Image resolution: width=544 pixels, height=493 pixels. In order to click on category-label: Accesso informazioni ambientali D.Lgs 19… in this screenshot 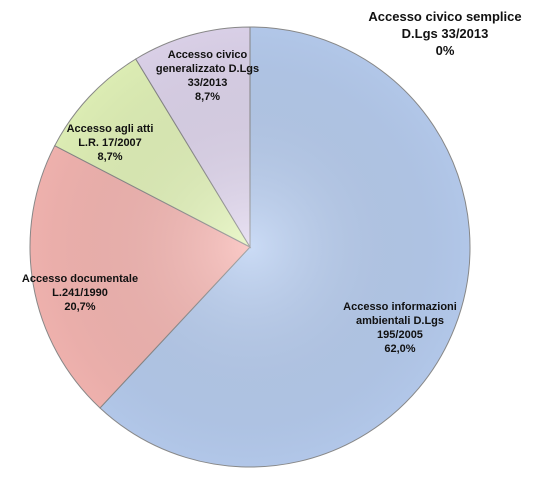, I will do `click(400, 321)`.